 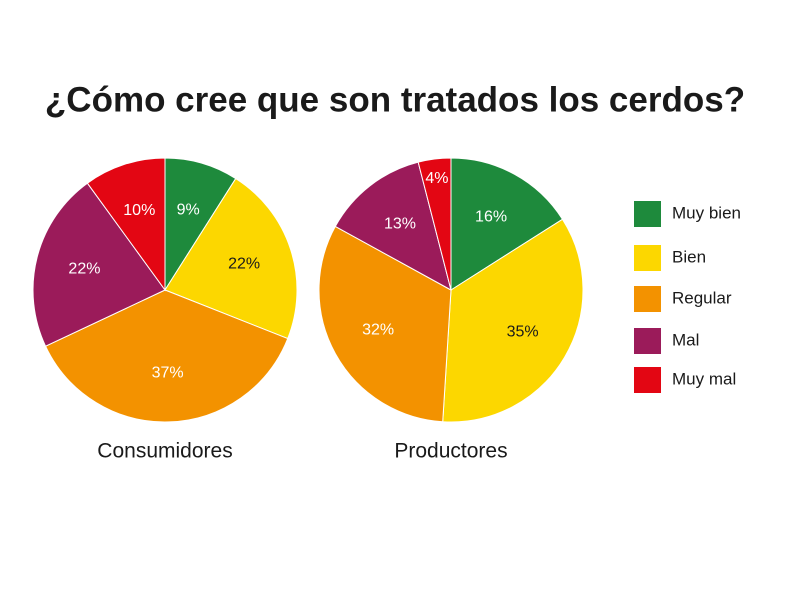 I want to click on page-title: ¿Cómo cree que son tratados los cerdos?, so click(x=395, y=99).